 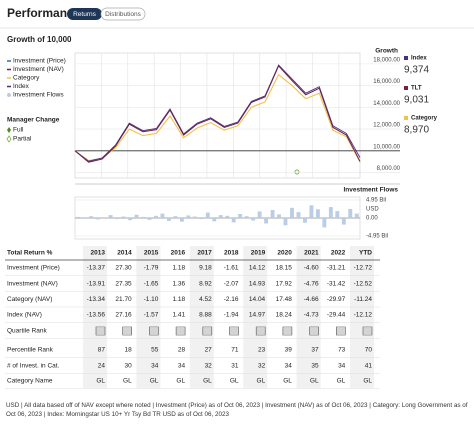 I want to click on flows-title: Investment Flows, so click(x=370, y=190).